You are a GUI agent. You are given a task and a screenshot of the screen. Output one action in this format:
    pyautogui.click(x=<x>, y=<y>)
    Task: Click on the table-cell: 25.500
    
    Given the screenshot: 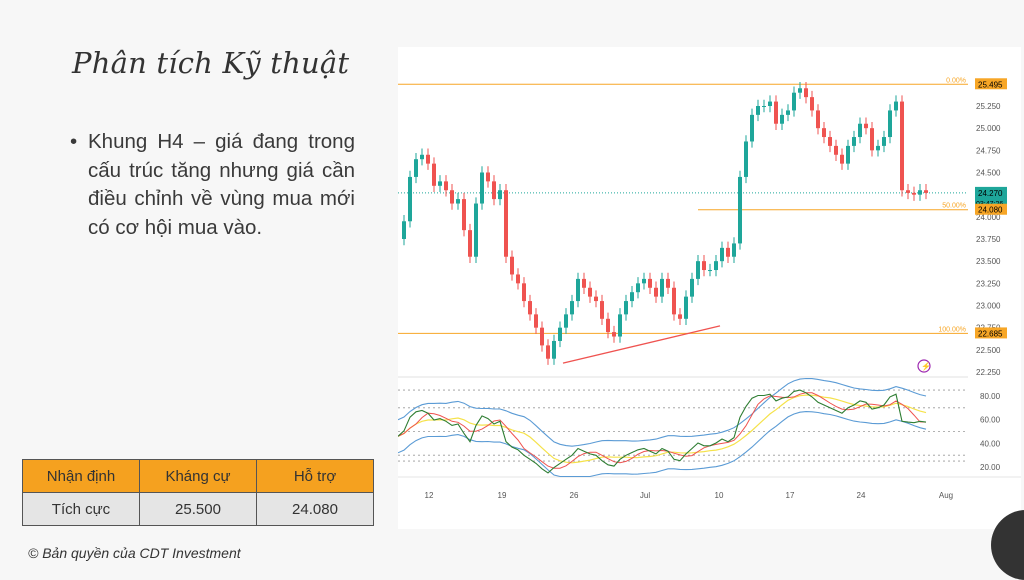 What is the action you would take?
    pyautogui.click(x=198, y=509)
    